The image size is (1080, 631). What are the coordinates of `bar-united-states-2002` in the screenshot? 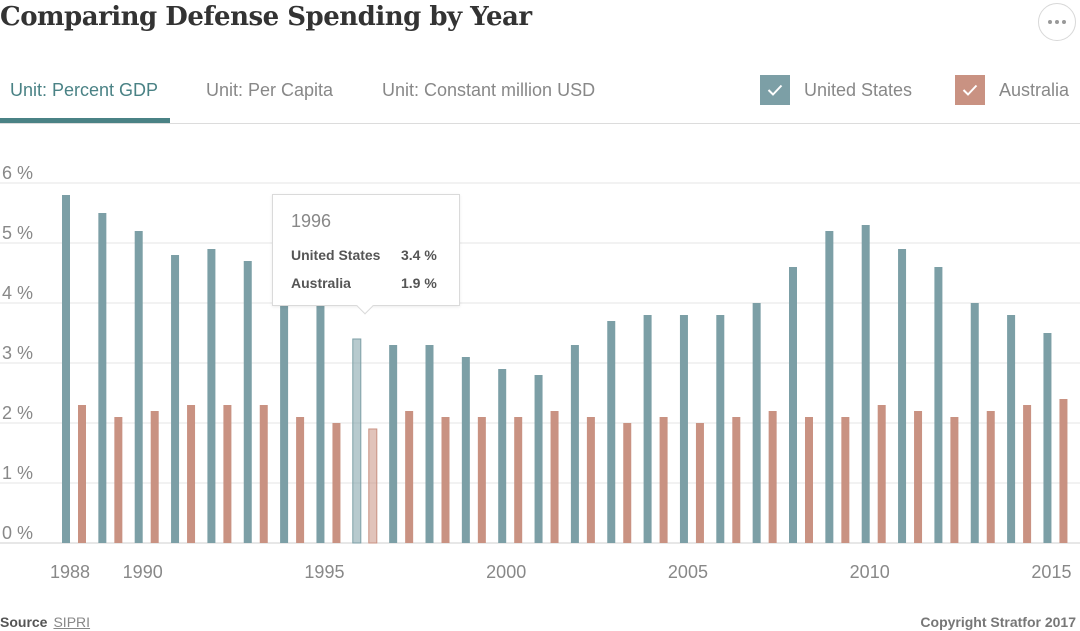 It's located at (574, 444).